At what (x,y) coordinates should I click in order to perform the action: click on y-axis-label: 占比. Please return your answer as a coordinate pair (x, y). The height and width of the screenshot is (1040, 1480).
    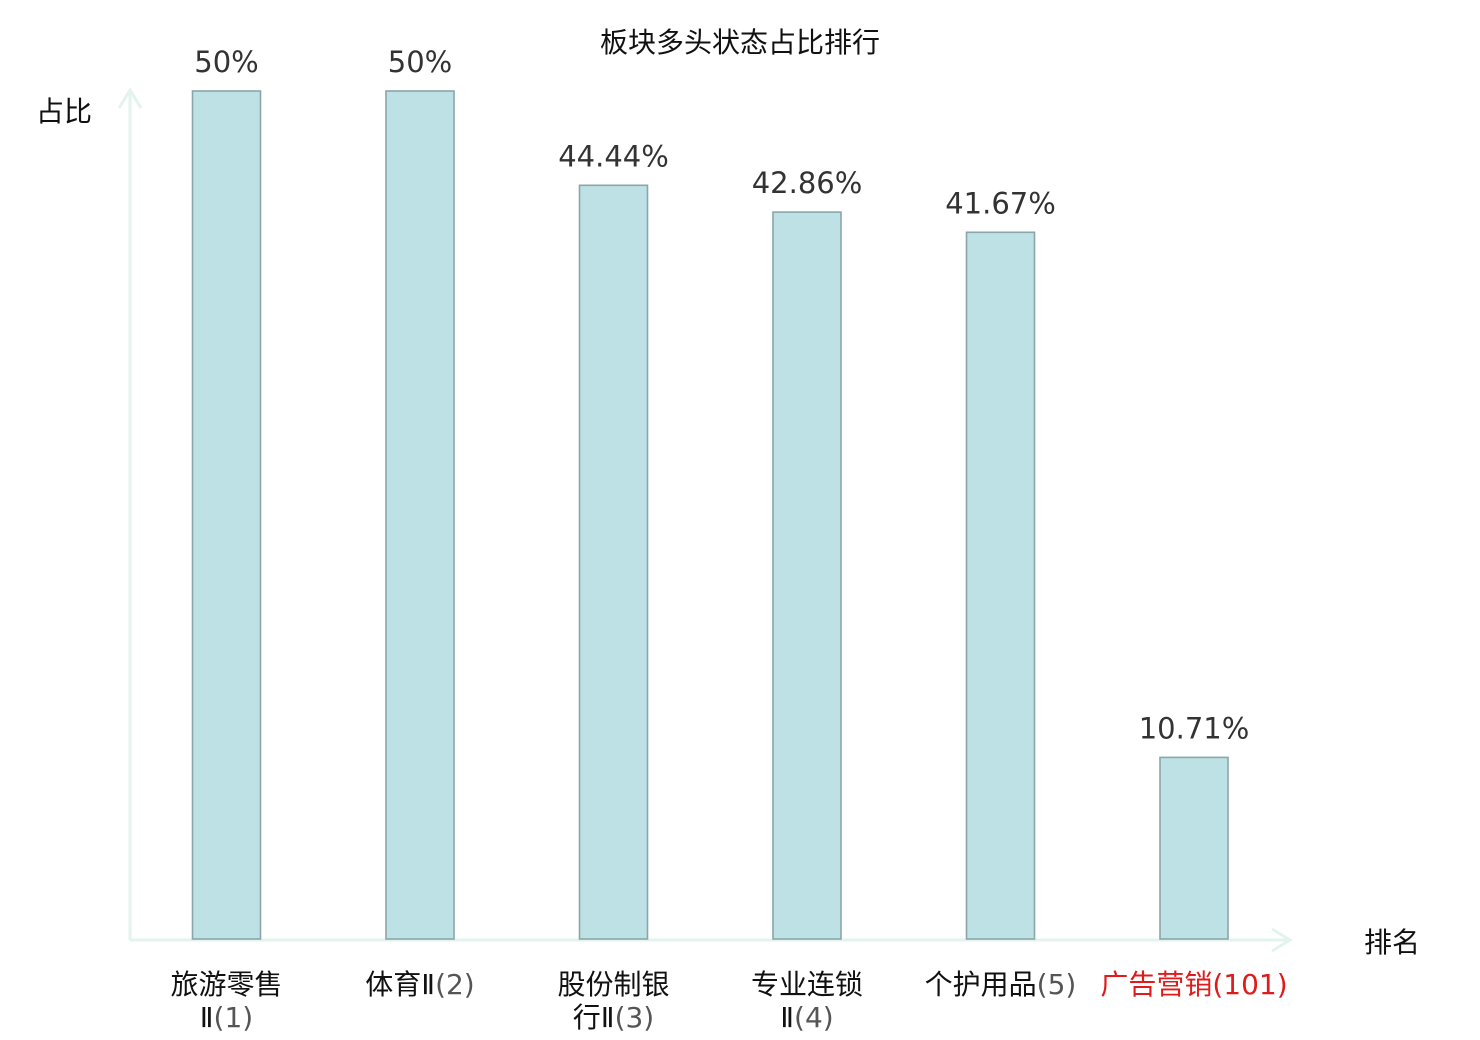
    Looking at the image, I should click on (64, 111).